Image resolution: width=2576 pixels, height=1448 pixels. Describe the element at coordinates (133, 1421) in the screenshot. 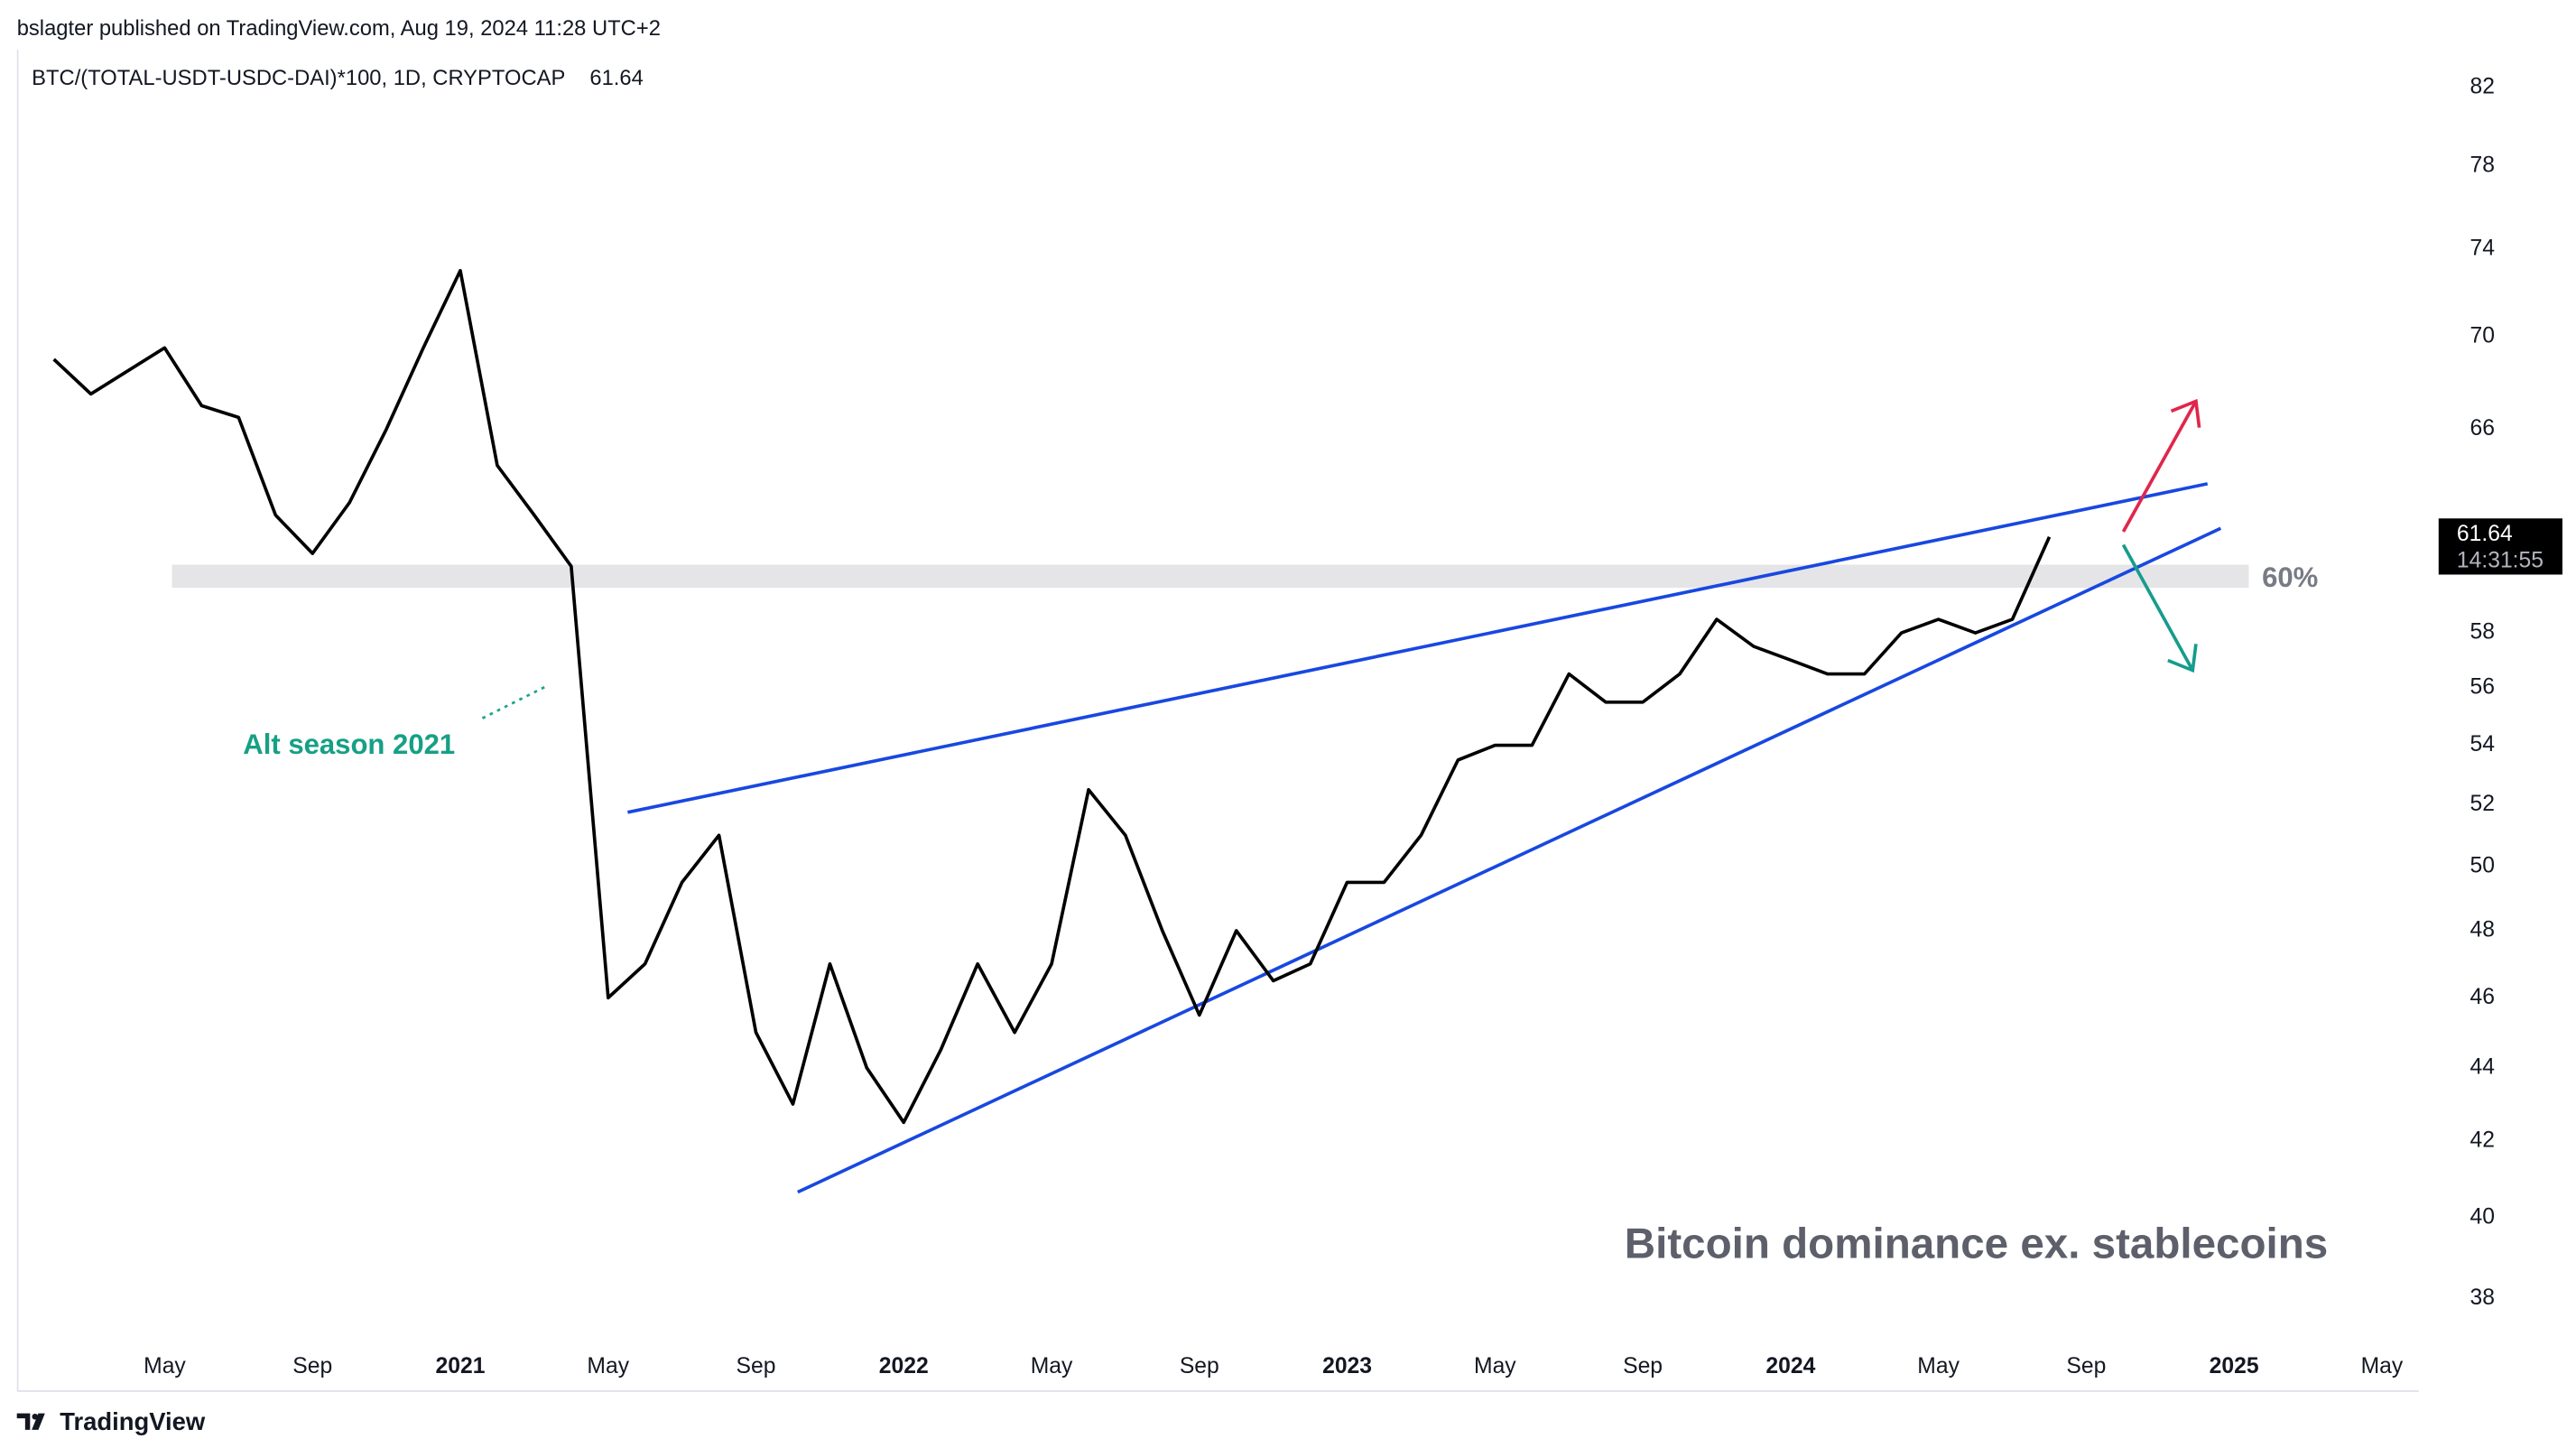

I see `footer-brand: TradingView` at that location.